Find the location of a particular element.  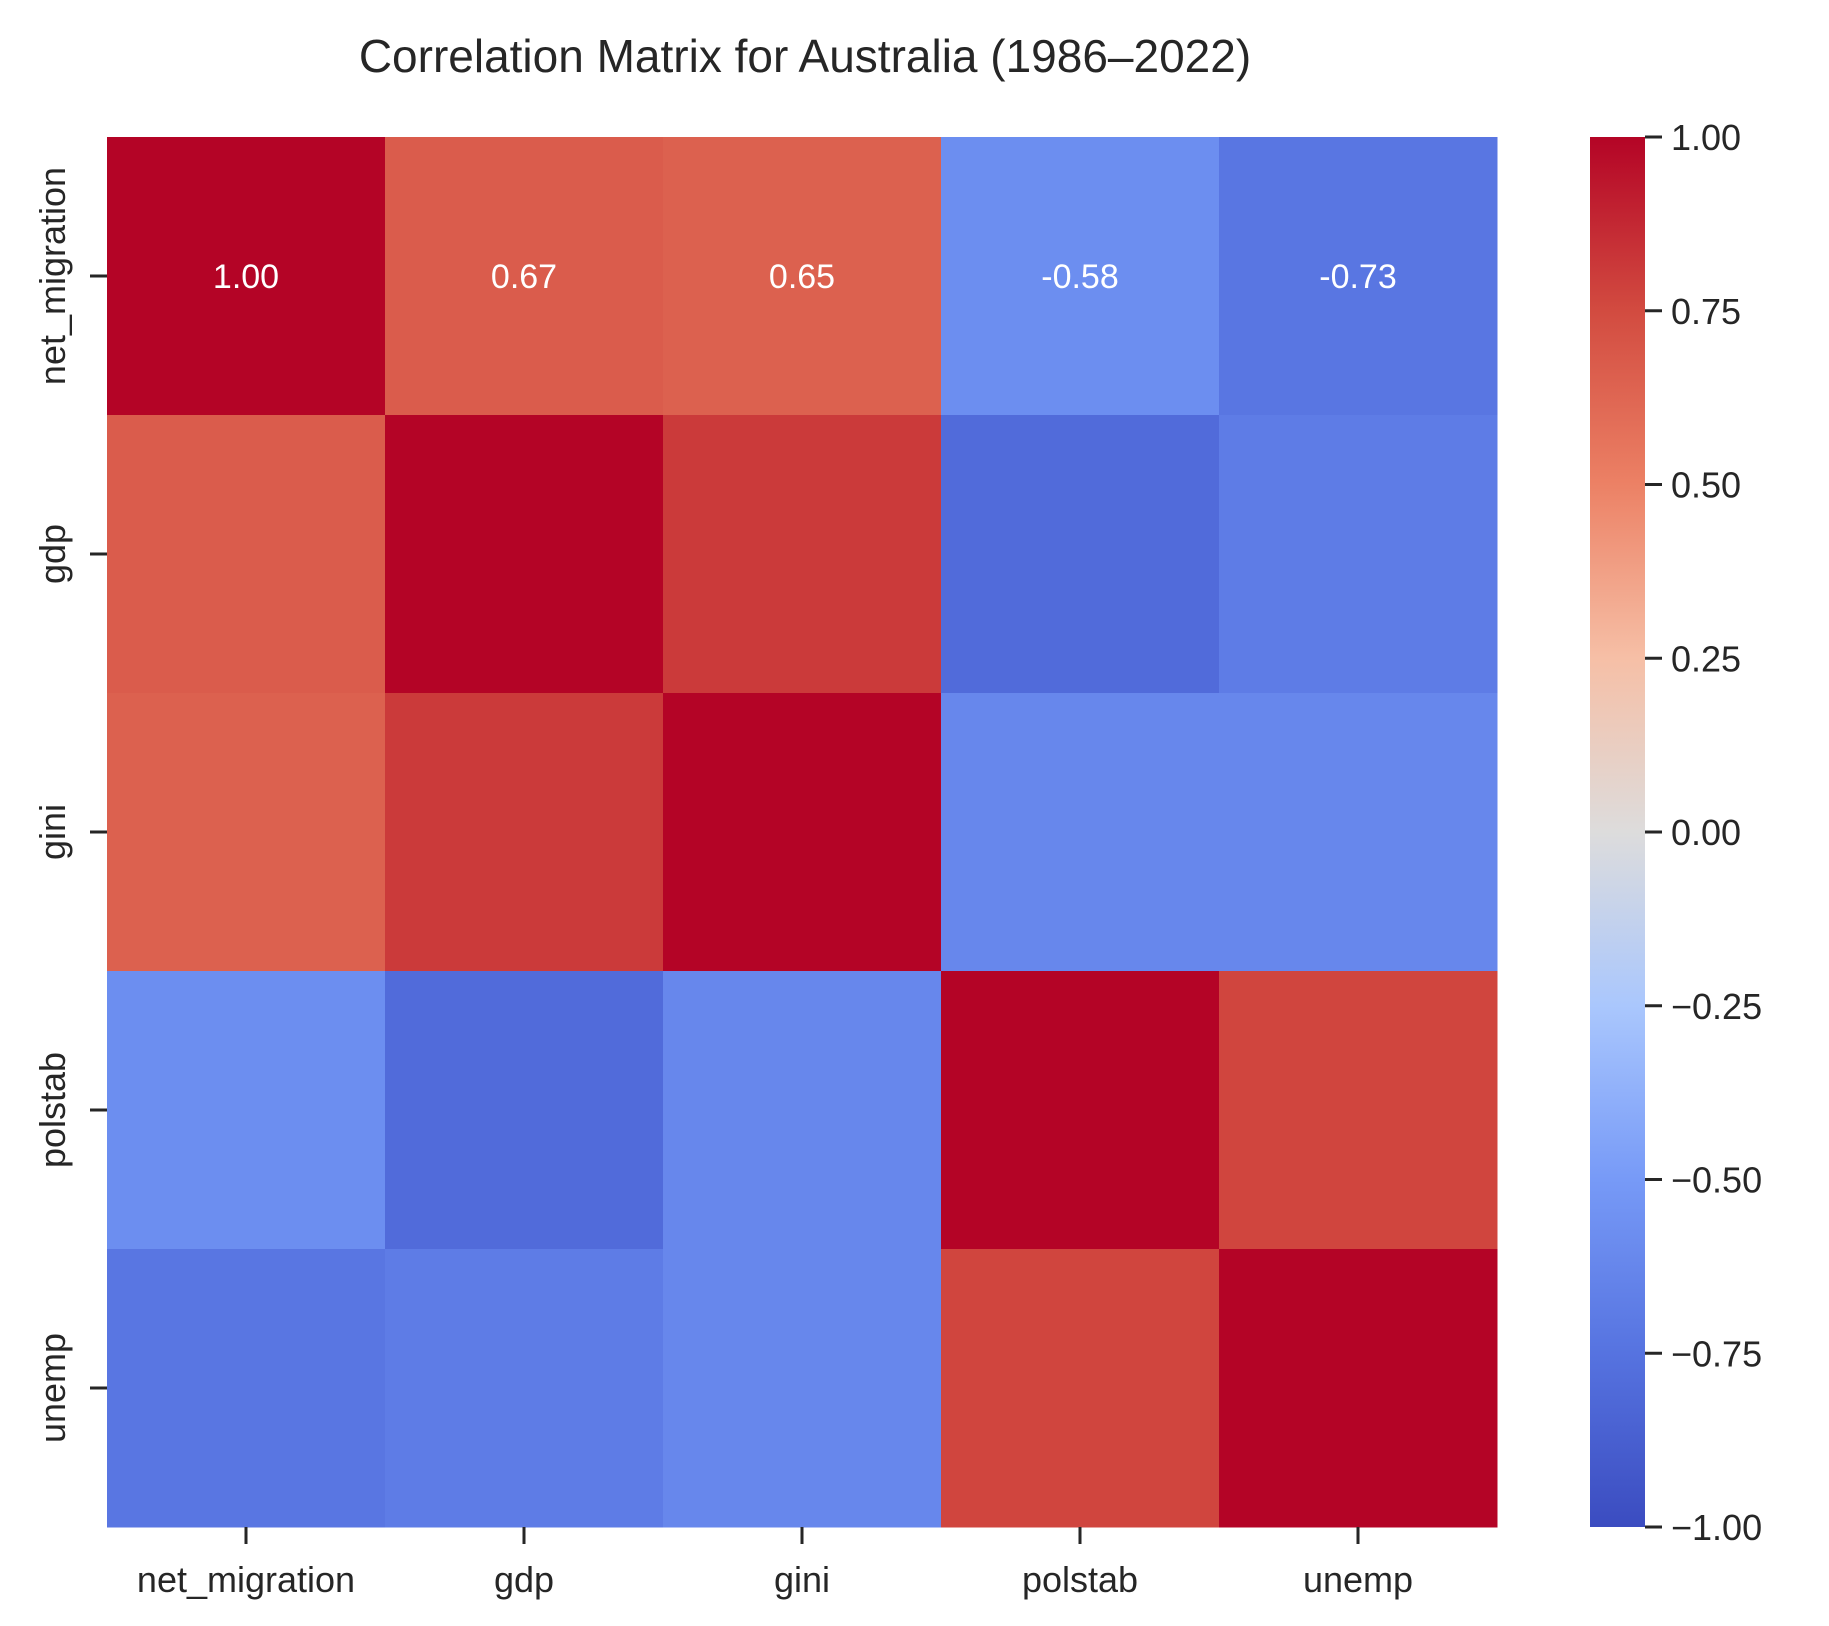

y-tick-label: gini is located at coordinates (52, 832).